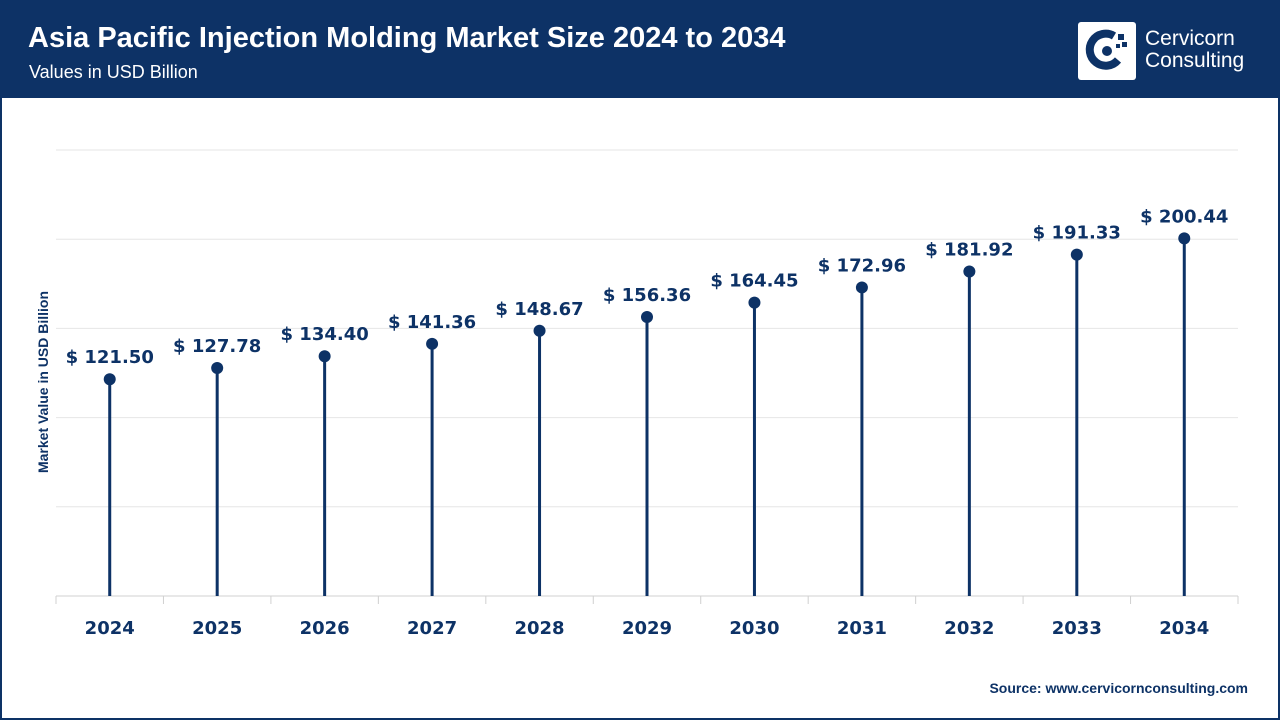 The height and width of the screenshot is (720, 1280). What do you see at coordinates (969, 628) in the screenshot?
I see `x-tick-label: 2032` at bounding box center [969, 628].